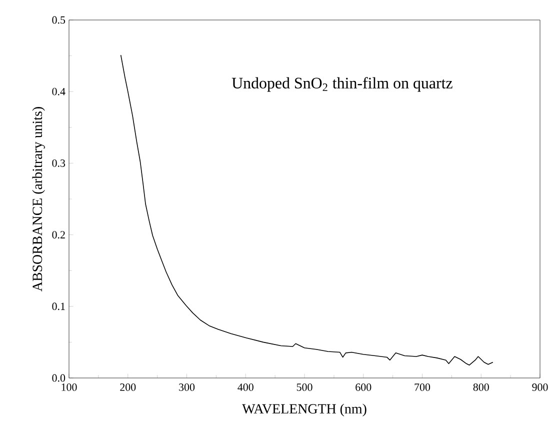 This screenshot has height=437, width=552. Describe the element at coordinates (38, 199) in the screenshot. I see `y-axis-title: ABSORBANCE (arbitrary units)` at that location.